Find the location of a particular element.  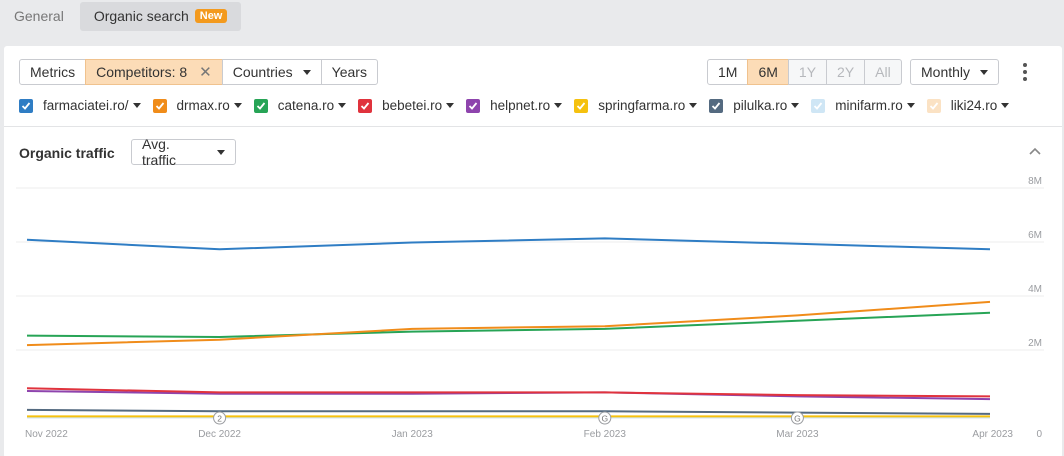

top-tabs: General Organic search New is located at coordinates (121, 16).